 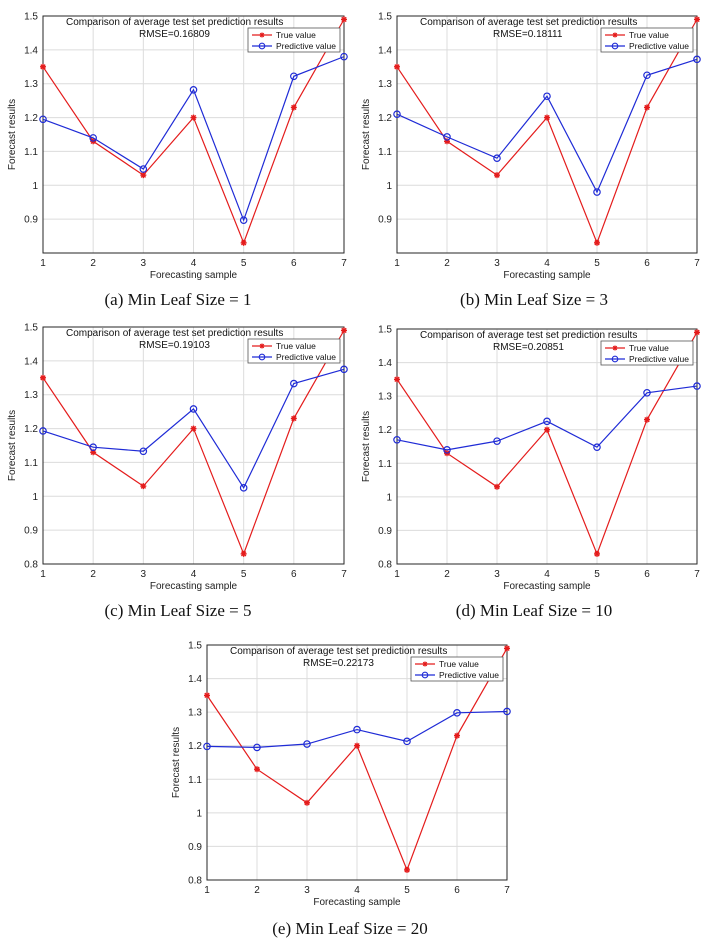 I want to click on y-tick-label: 0.8, so click(x=385, y=565).